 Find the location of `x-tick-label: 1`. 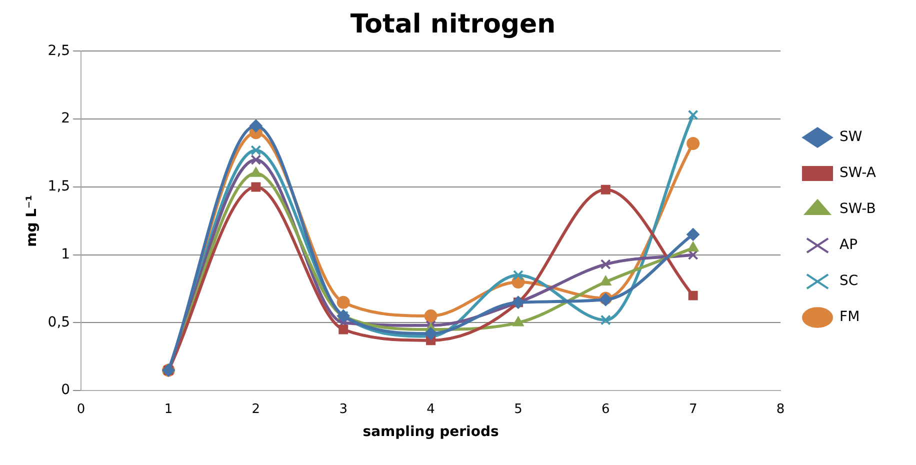

x-tick-label: 1 is located at coordinates (168, 409).